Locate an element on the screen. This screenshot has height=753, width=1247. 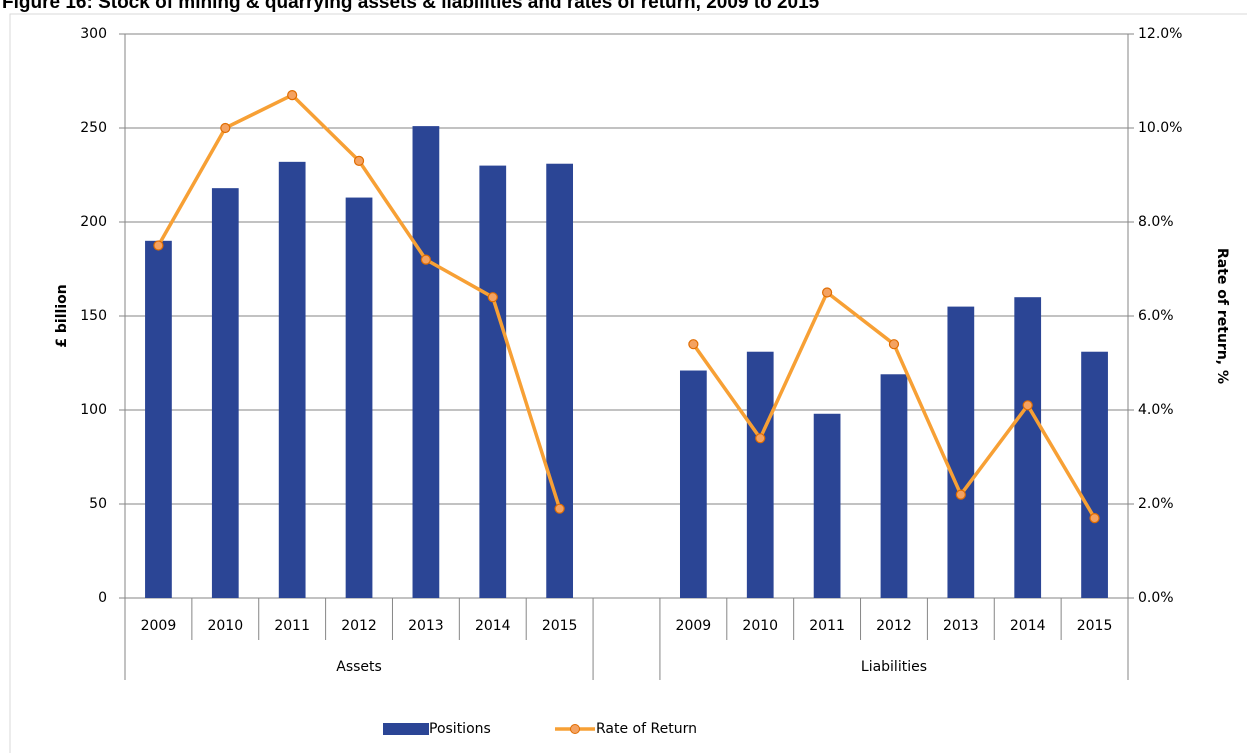
legend-label: Rate of Return is located at coordinates (646, 729).